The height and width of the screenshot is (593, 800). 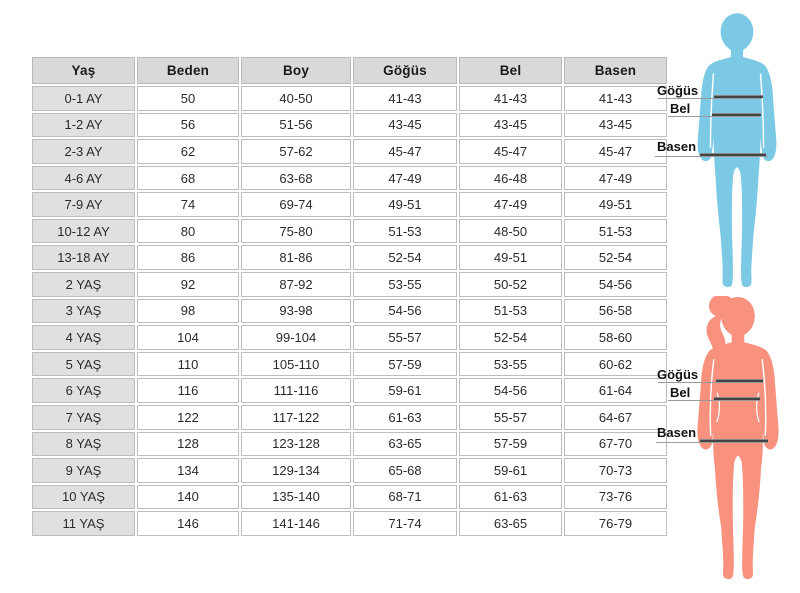 I want to click on girl-chest-leader-line, so click(x=710, y=382).